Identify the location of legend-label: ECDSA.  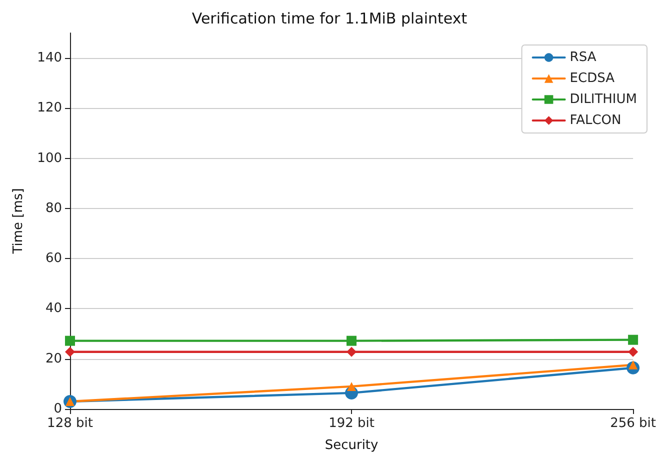
(592, 78).